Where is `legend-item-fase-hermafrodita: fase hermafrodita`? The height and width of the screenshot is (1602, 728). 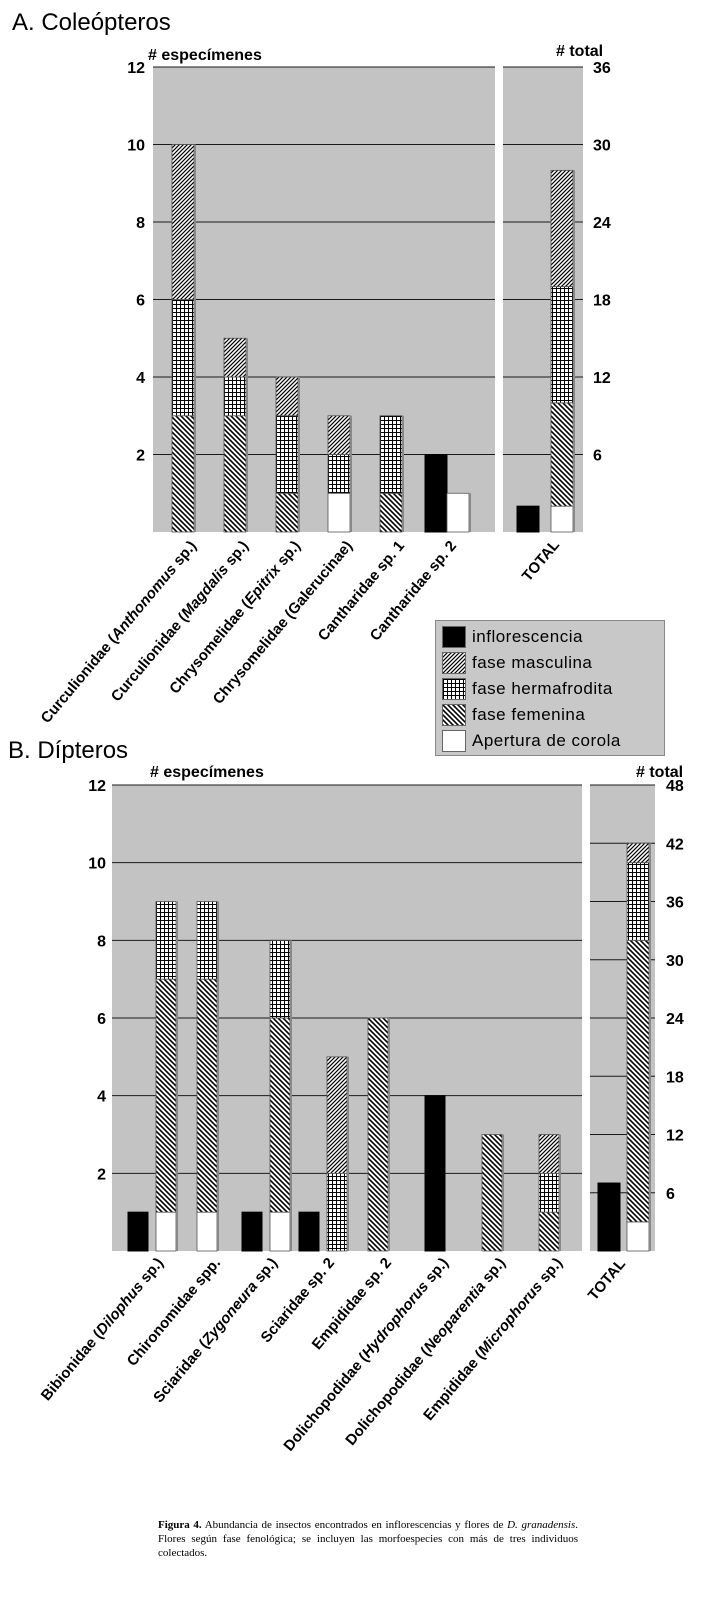
legend-item-fase-hermafrodita: fase hermafrodita is located at coordinates (527, 689).